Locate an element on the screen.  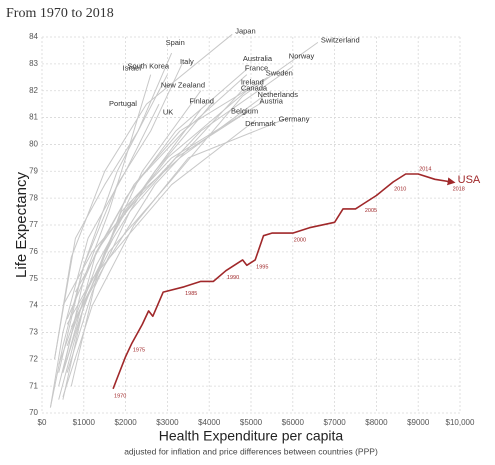
series-label: France is located at coordinates (256, 68).